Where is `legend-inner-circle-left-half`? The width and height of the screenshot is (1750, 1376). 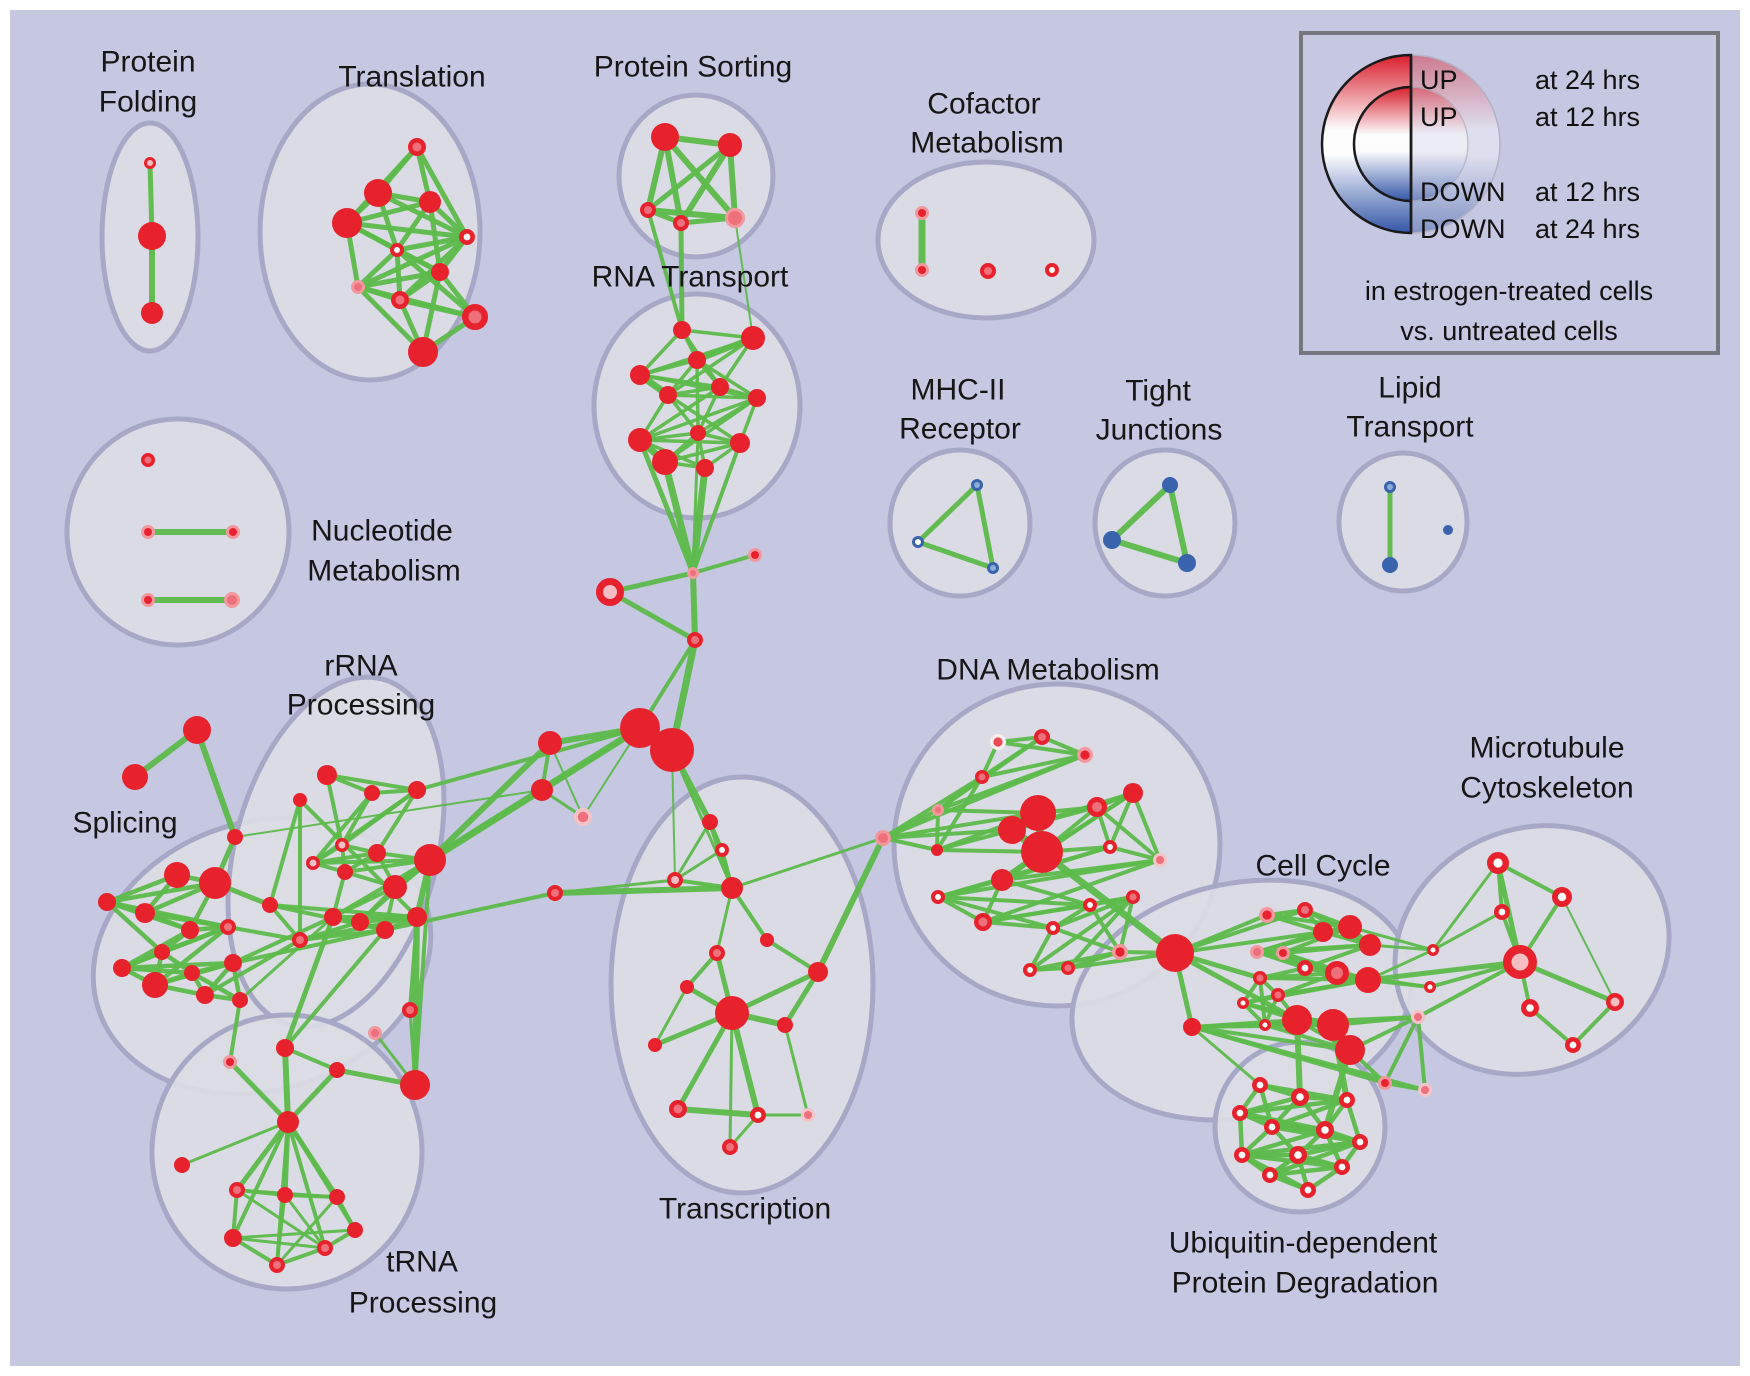 legend-inner-circle-left-half is located at coordinates (1382, 144).